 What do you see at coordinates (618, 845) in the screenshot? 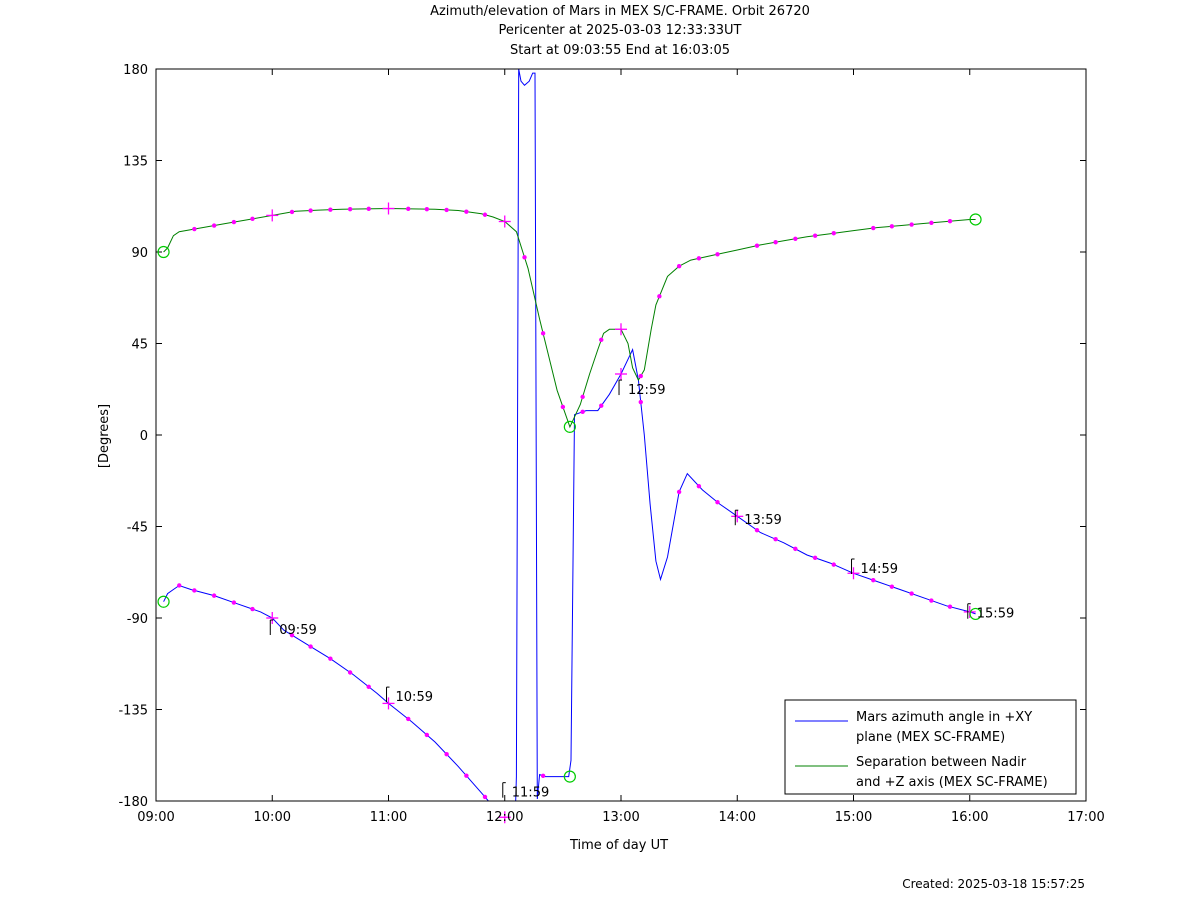
I see `x-axis-label: Time of day UT` at bounding box center [618, 845].